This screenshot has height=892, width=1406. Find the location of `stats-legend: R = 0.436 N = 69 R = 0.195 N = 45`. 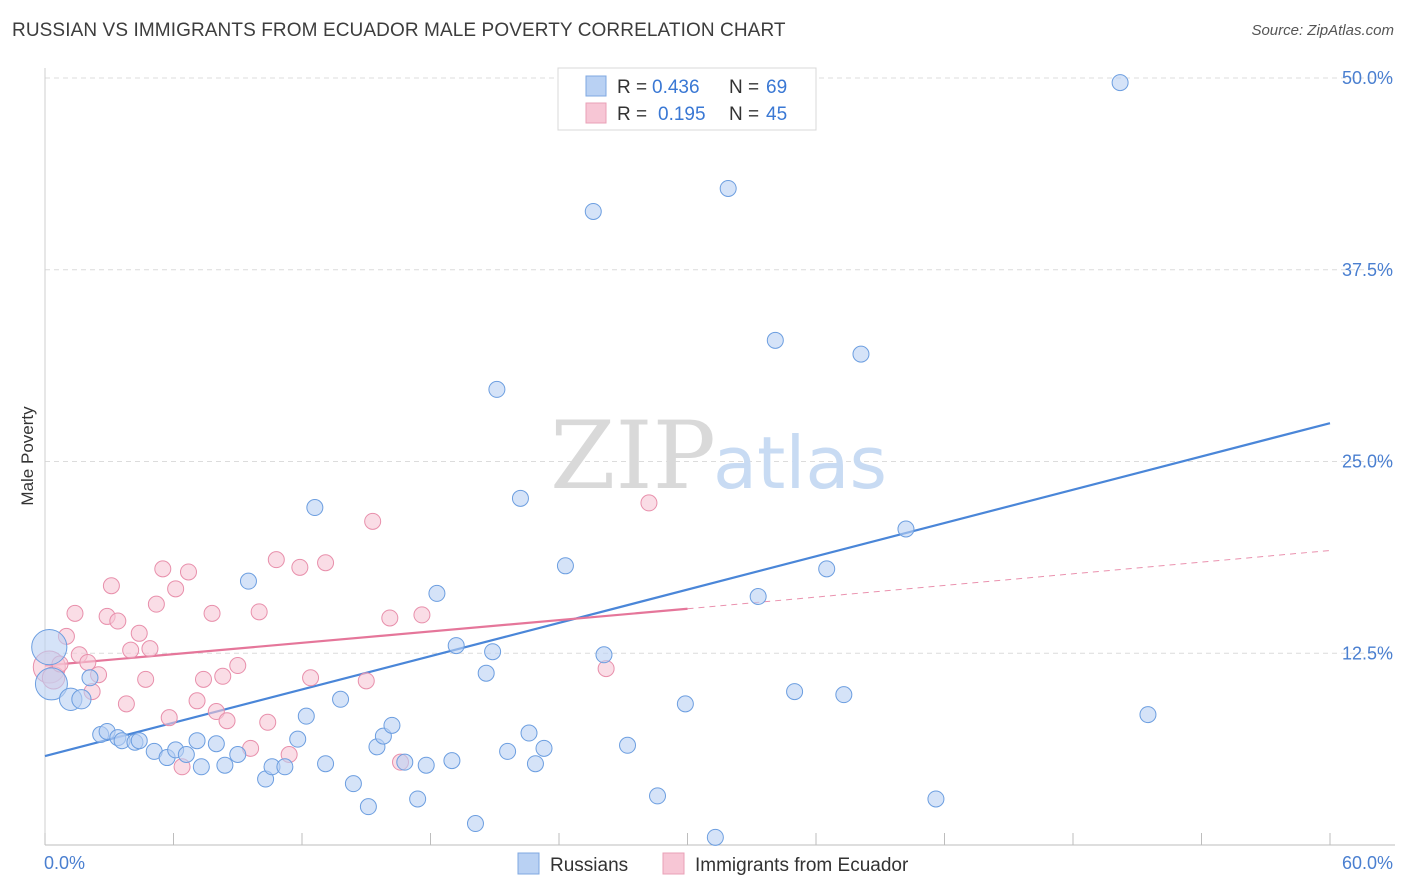

stats-legend: R = 0.436 N = 69 R = 0.195 N = 45 is located at coordinates (687, 99).